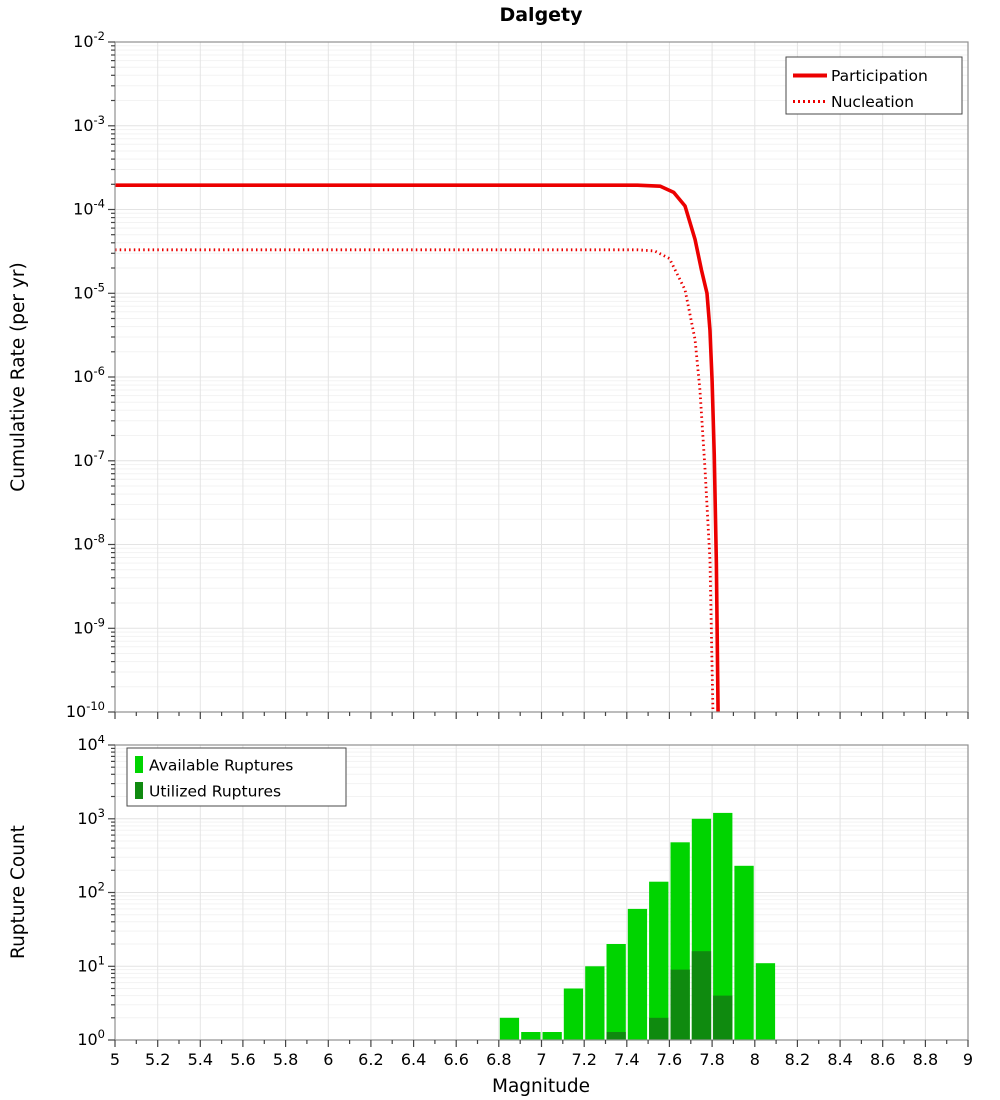  I want to click on legend-label-participation: Participation, so click(879, 76).